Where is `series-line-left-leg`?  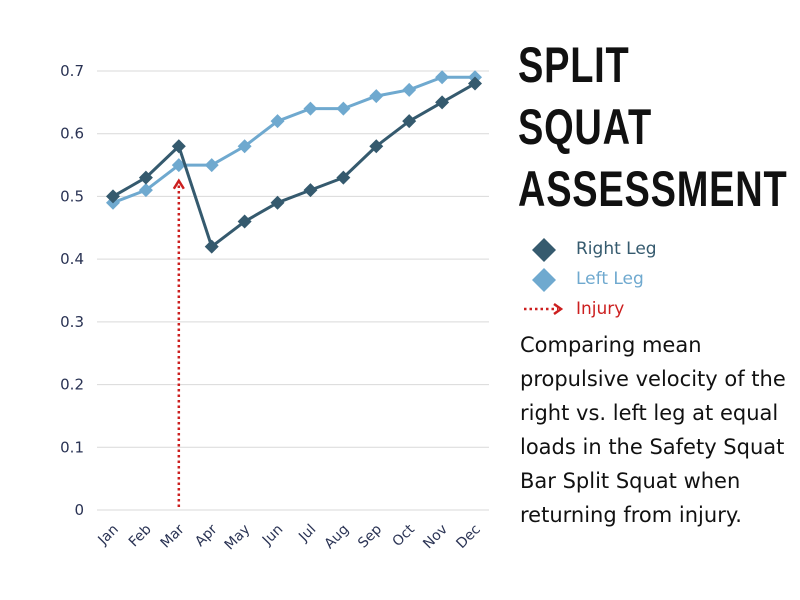 series-line-left-leg is located at coordinates (293, 140).